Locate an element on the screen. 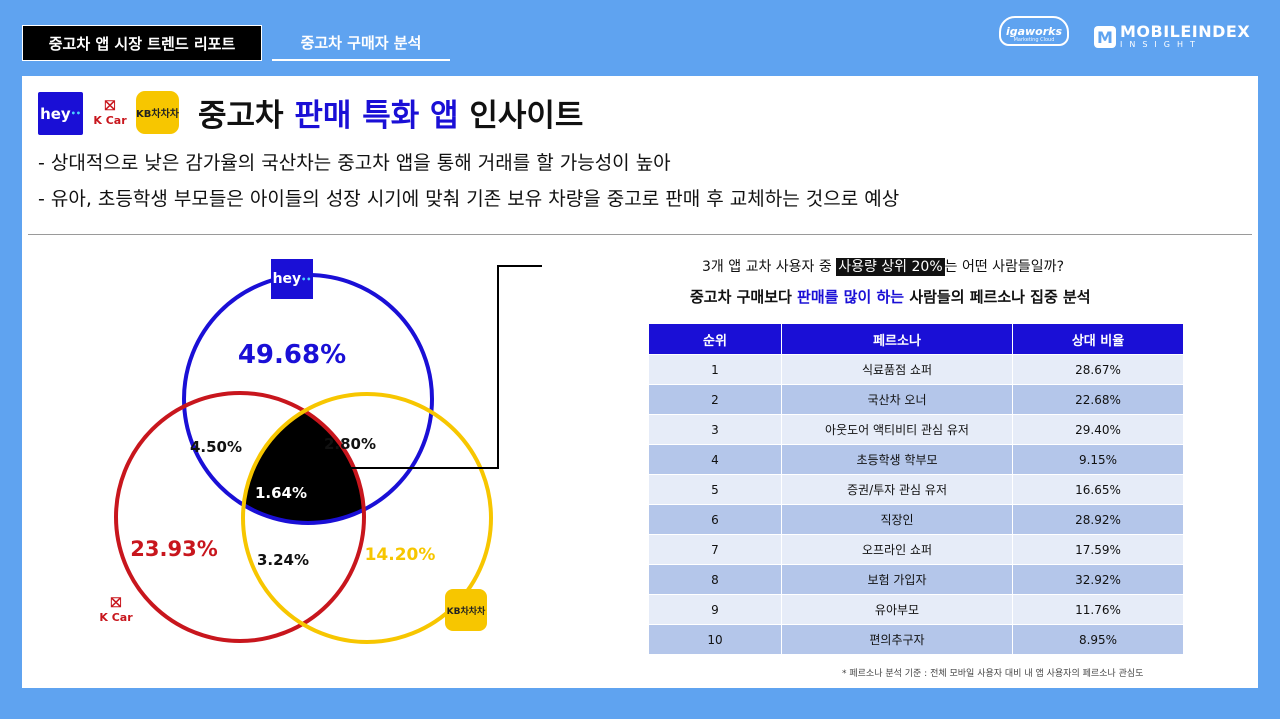 The width and height of the screenshot is (1280, 719). page-title: 중고차 판매 특화 앱 인사이트 is located at coordinates (391, 116).